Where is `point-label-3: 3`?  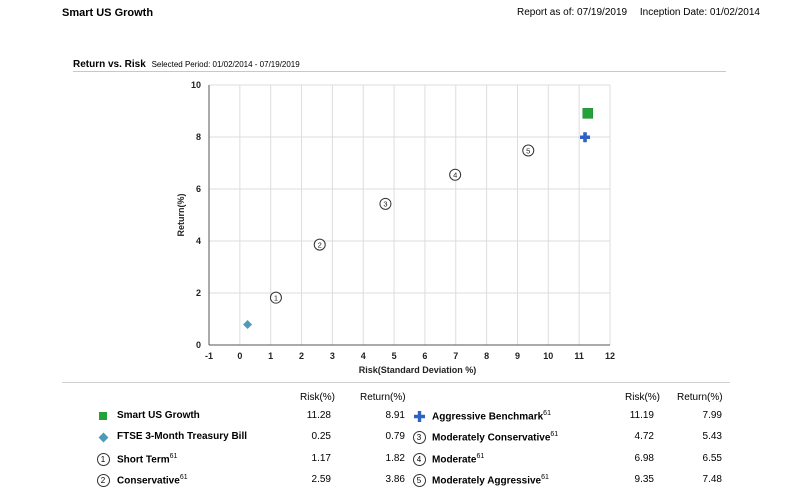
point-label-3: 3 is located at coordinates (385, 204).